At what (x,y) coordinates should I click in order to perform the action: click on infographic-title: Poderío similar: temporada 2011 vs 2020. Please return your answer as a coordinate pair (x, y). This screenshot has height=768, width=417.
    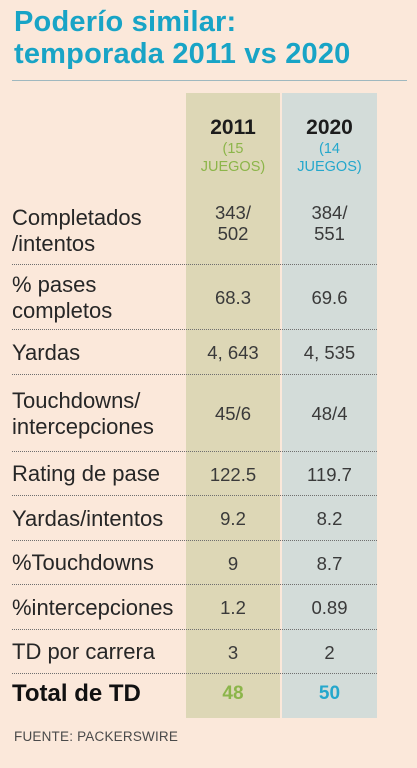
    Looking at the image, I should click on (209, 38).